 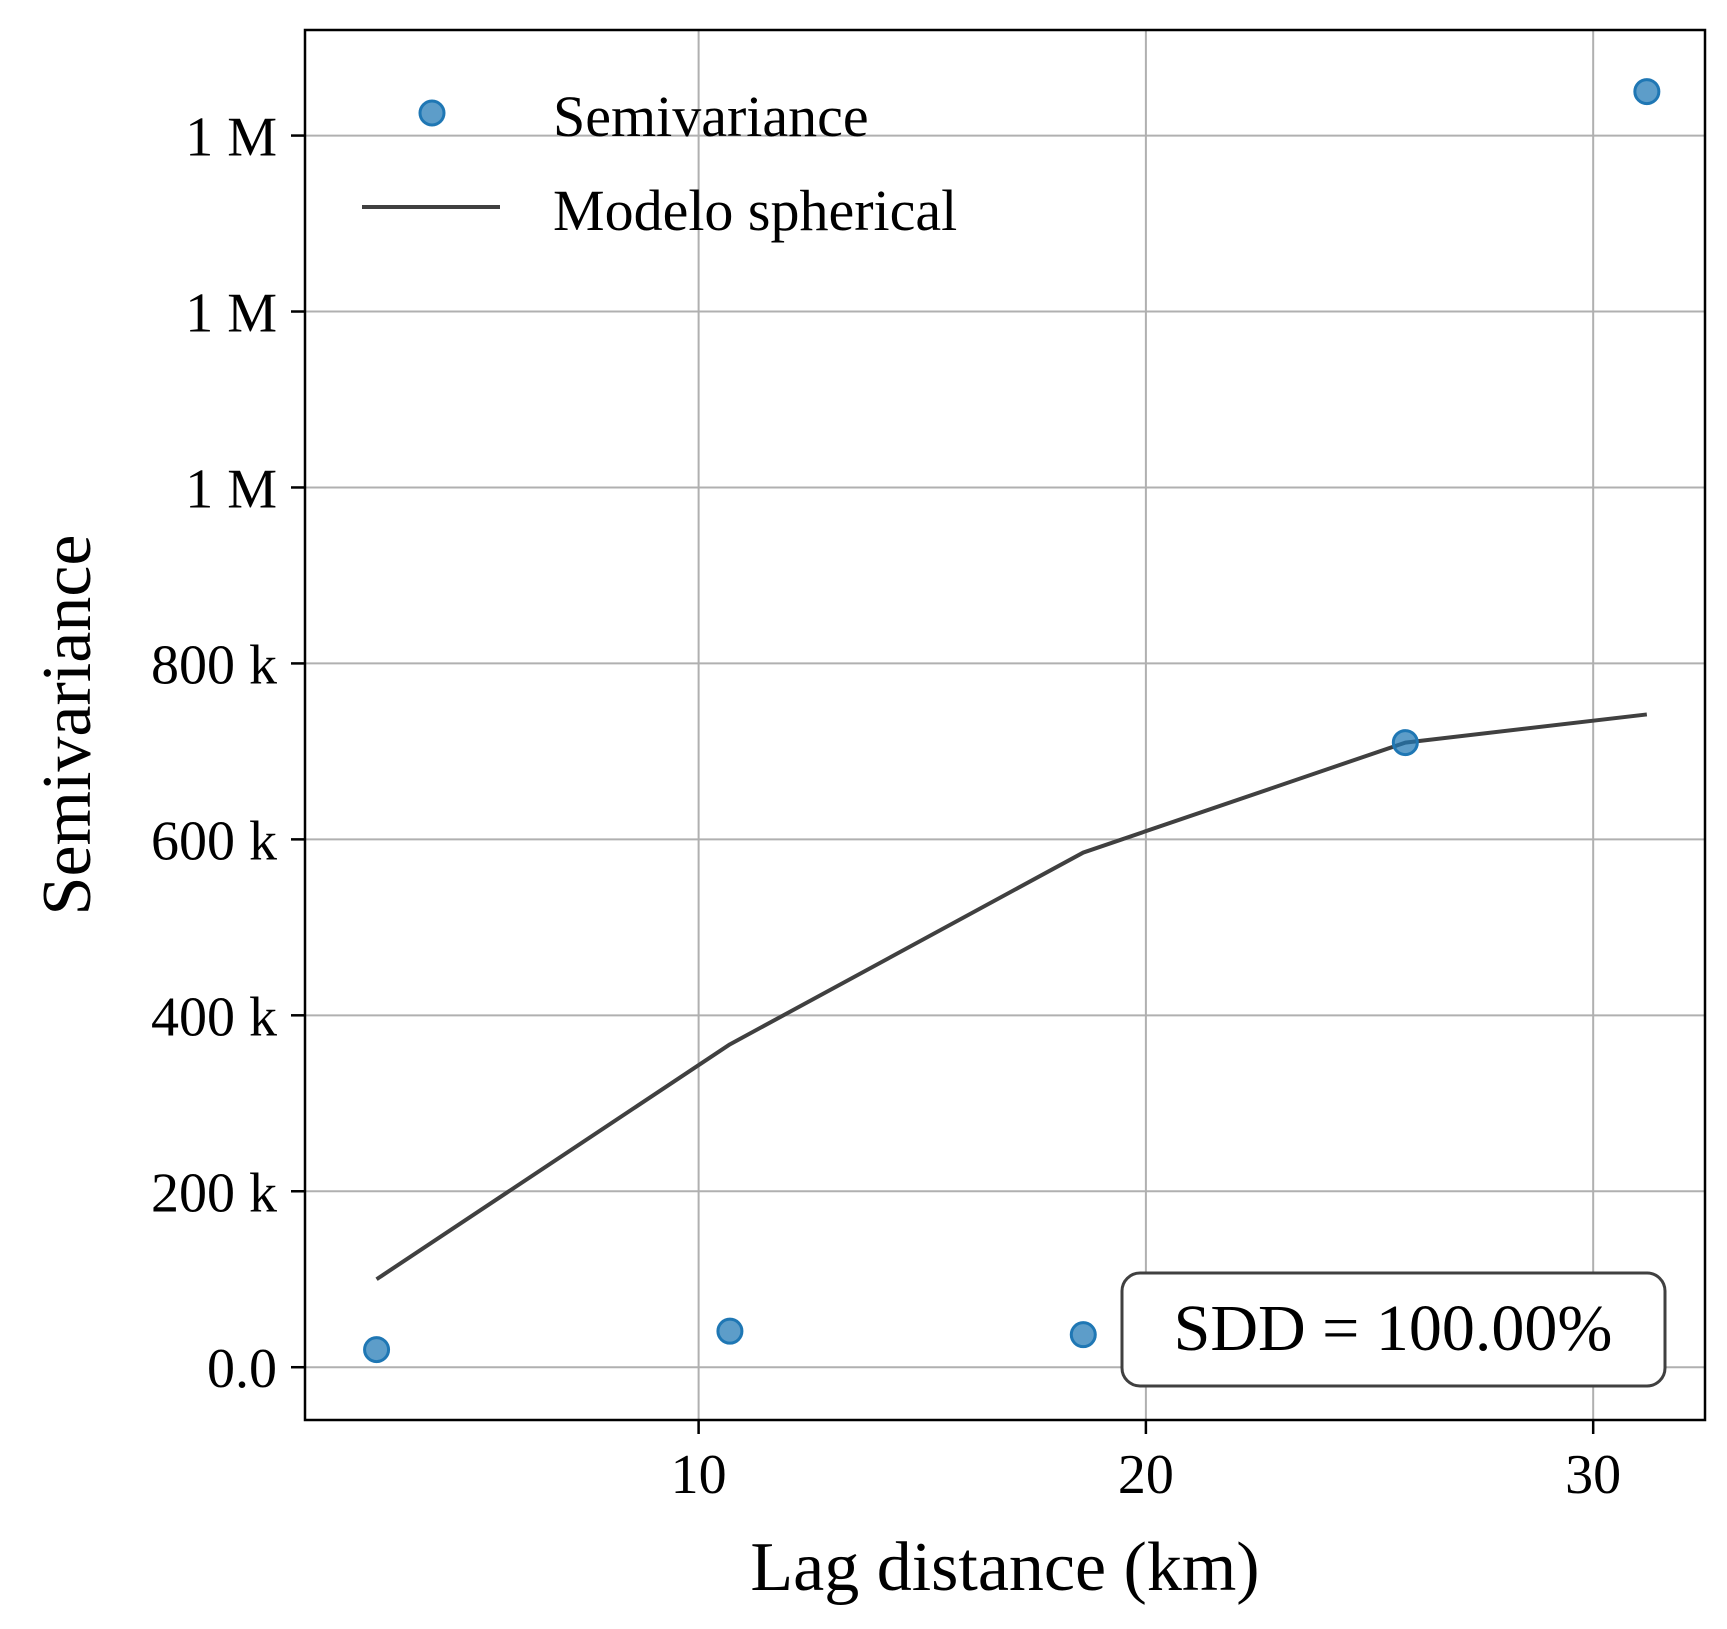 What do you see at coordinates (242, 1369) in the screenshot?
I see `y-tick-label: 0.0` at bounding box center [242, 1369].